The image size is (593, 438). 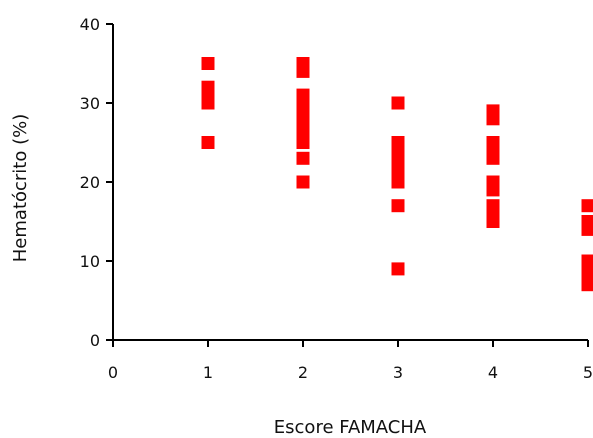 I want to click on x-tick-label-0: 0, so click(x=113, y=372).